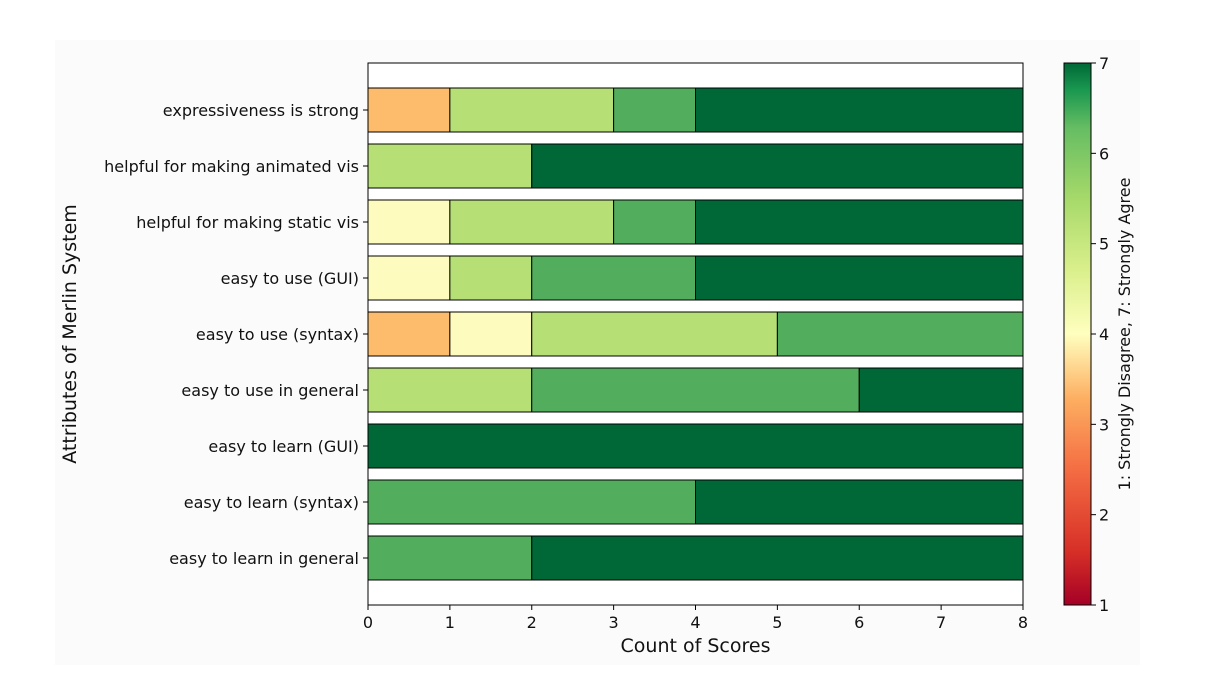  What do you see at coordinates (283, 446) in the screenshot?
I see `y-tick-label: easy to learn (GUI)` at bounding box center [283, 446].